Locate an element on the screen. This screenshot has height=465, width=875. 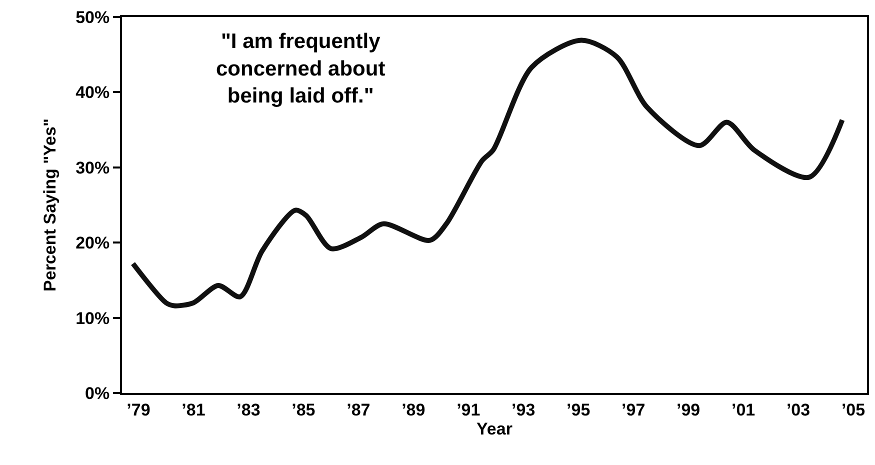
y-axis-title: Percent Saying "Yes" is located at coordinates (50, 205).